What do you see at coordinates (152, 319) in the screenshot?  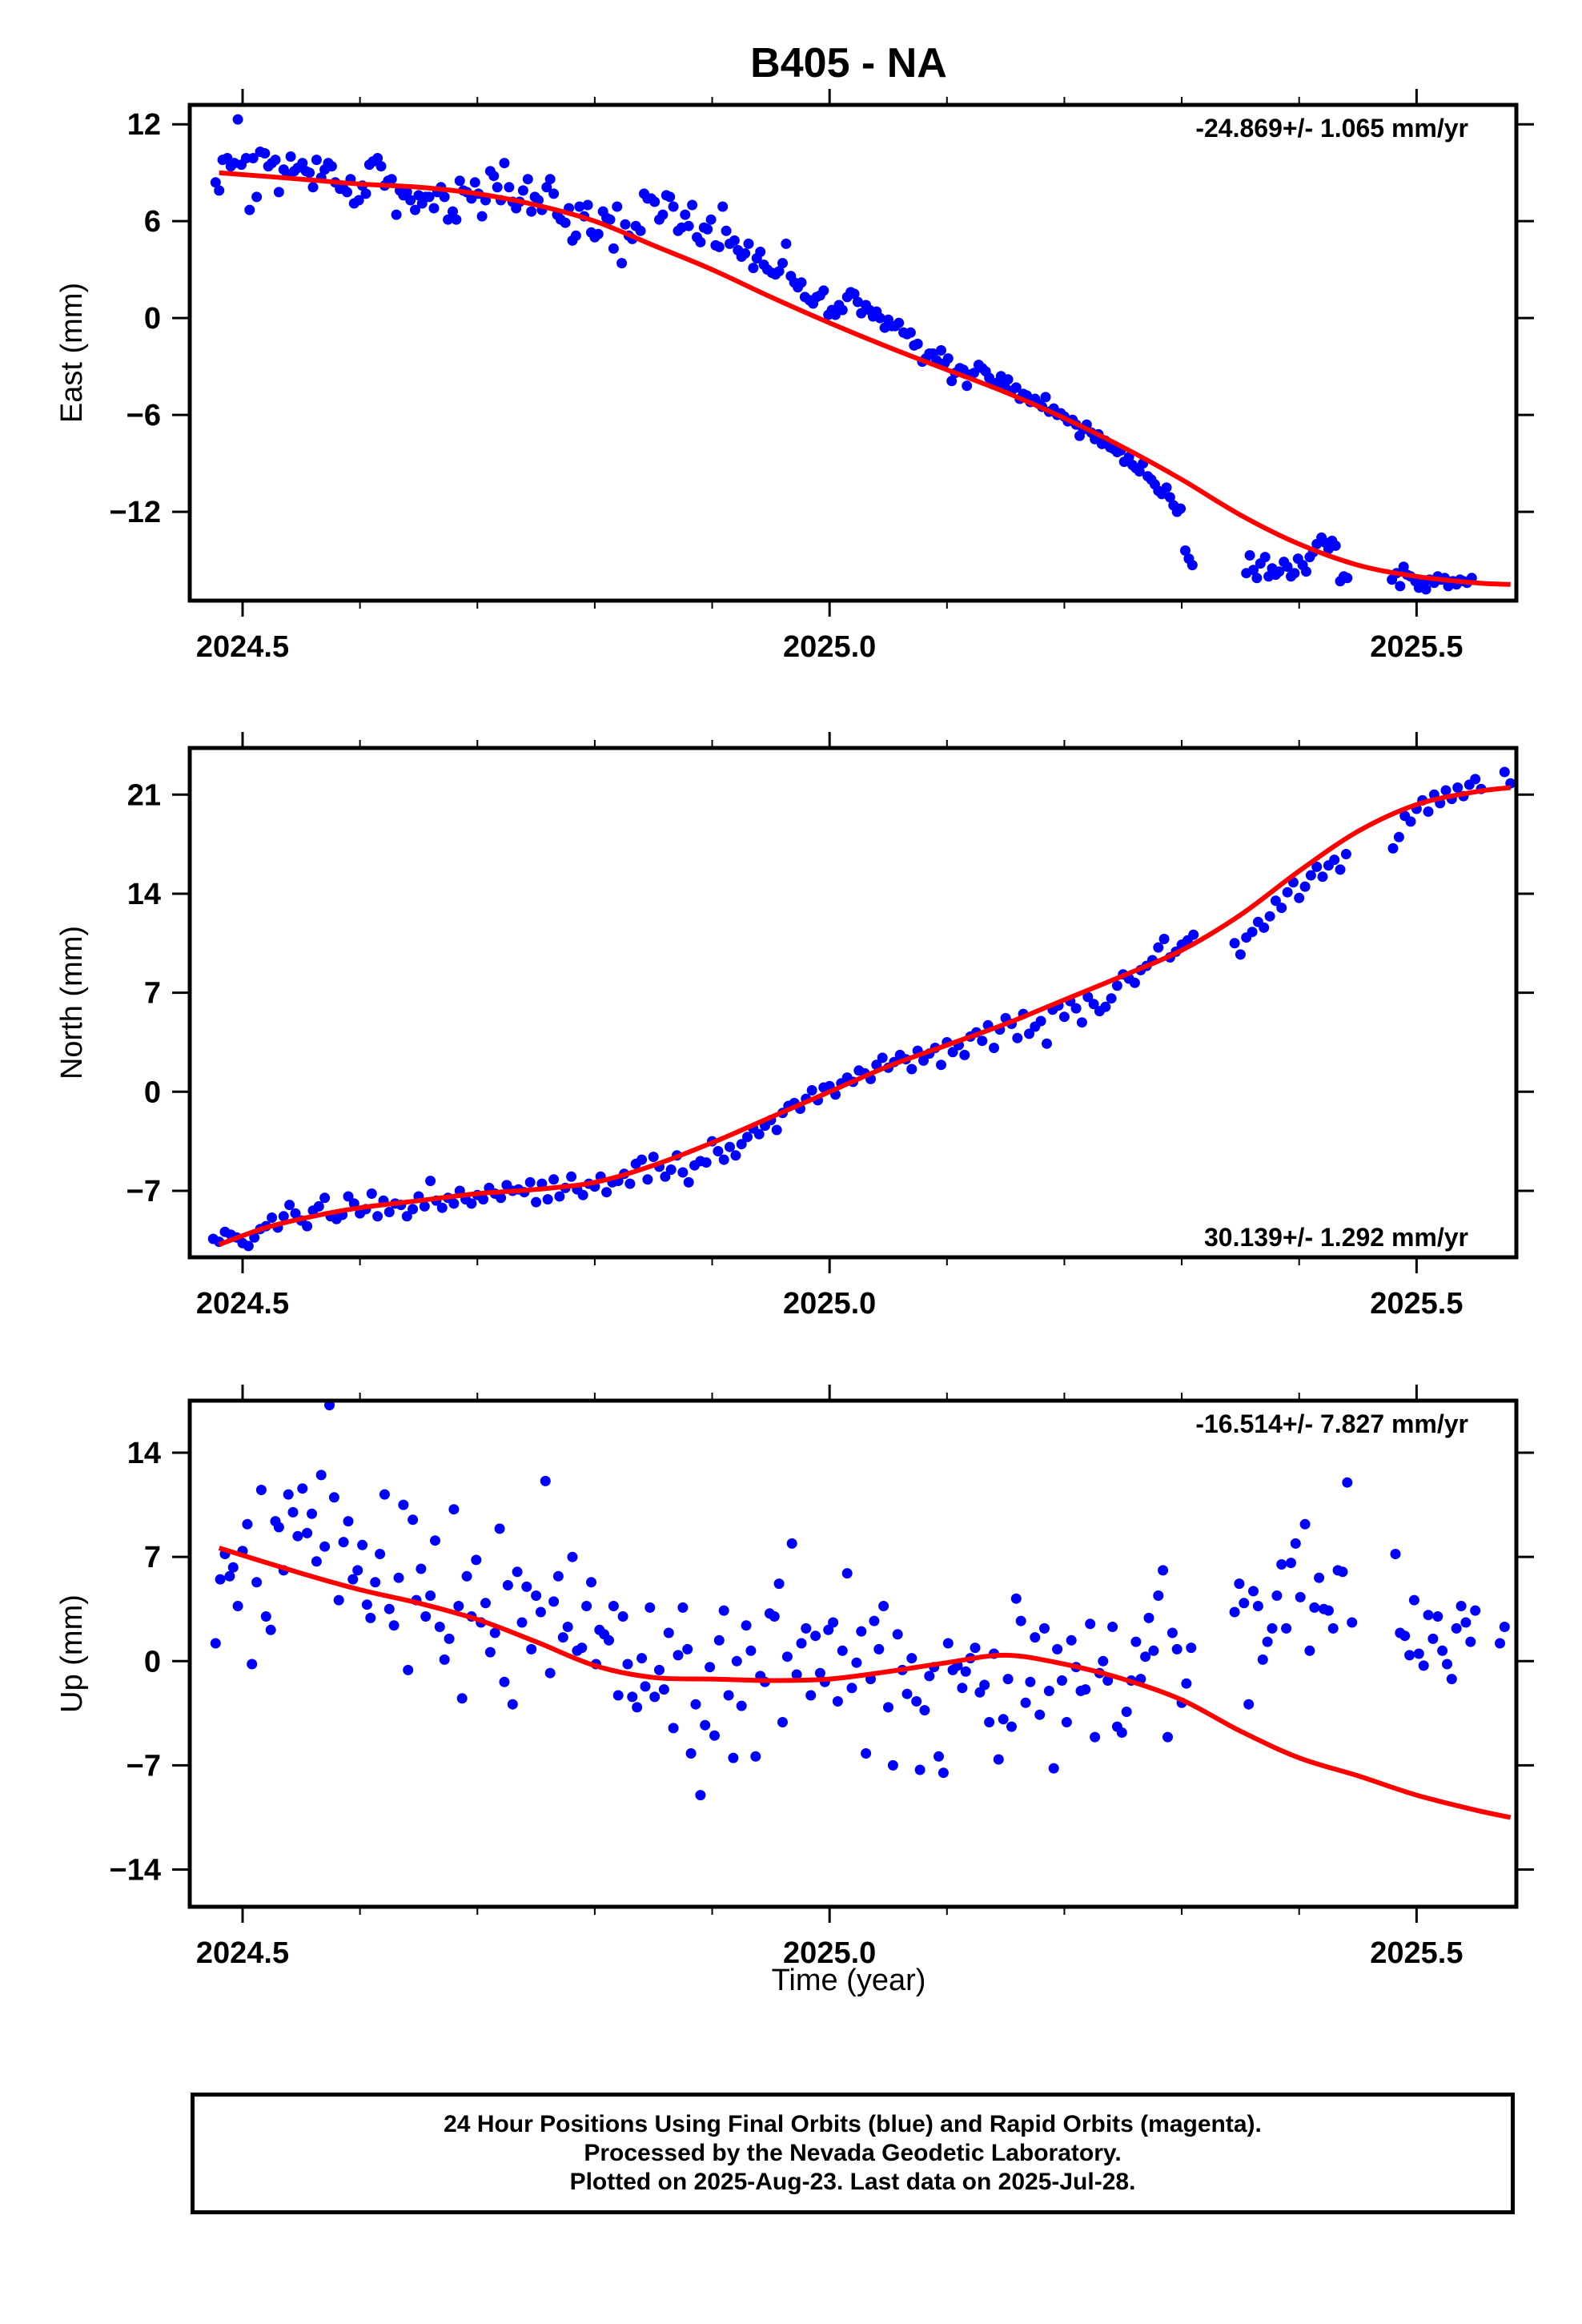 I see `y-tick-label: 0` at bounding box center [152, 319].